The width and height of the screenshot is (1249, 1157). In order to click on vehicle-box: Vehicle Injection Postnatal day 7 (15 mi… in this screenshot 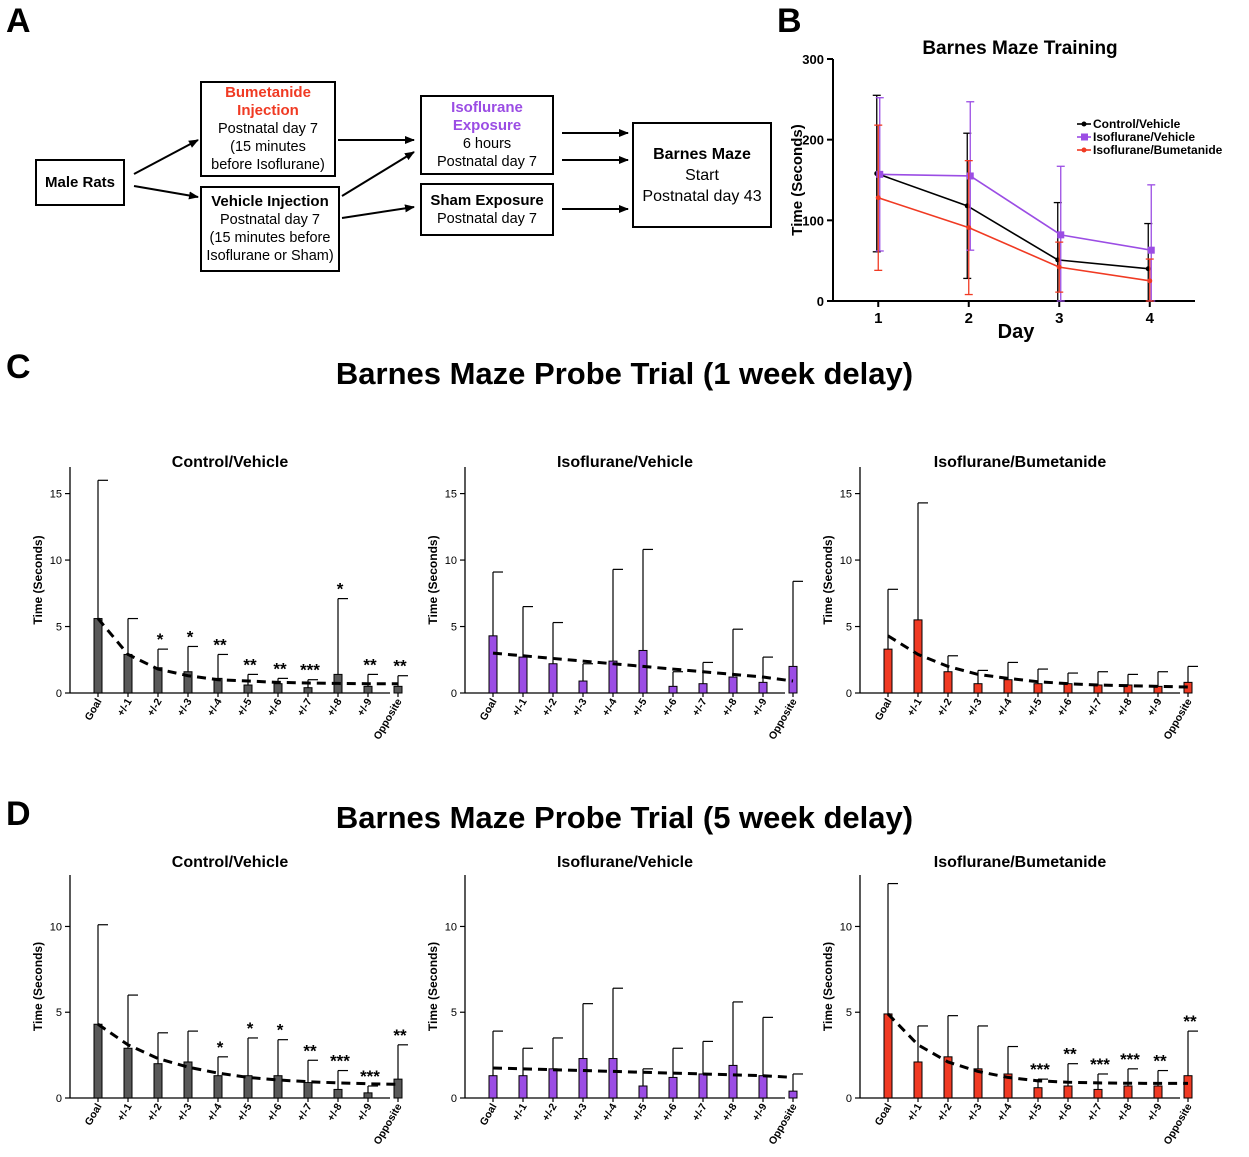, I will do `click(270, 229)`.